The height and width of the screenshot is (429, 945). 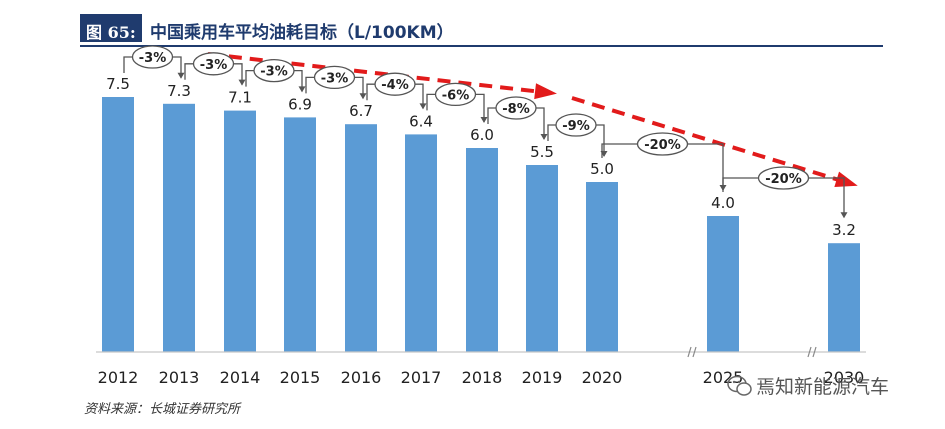 What do you see at coordinates (300, 235) in the screenshot?
I see `bar-2015` at bounding box center [300, 235].